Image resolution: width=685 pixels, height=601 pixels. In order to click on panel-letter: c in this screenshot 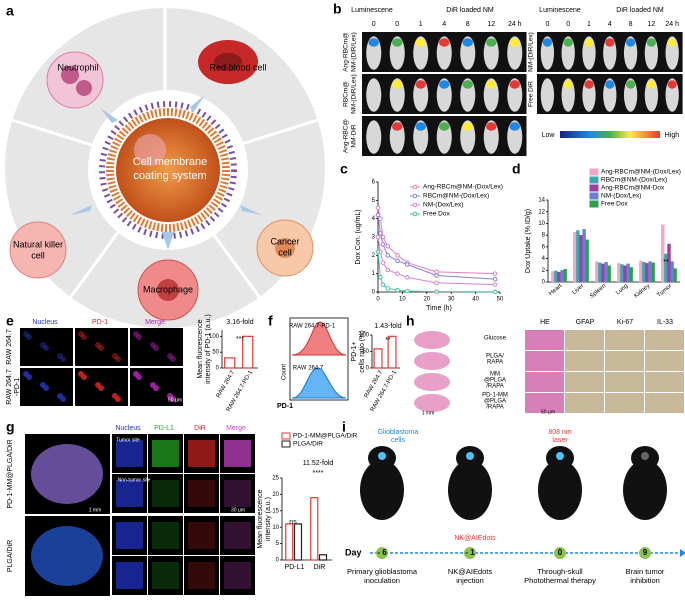, I will do `click(344, 169)`.